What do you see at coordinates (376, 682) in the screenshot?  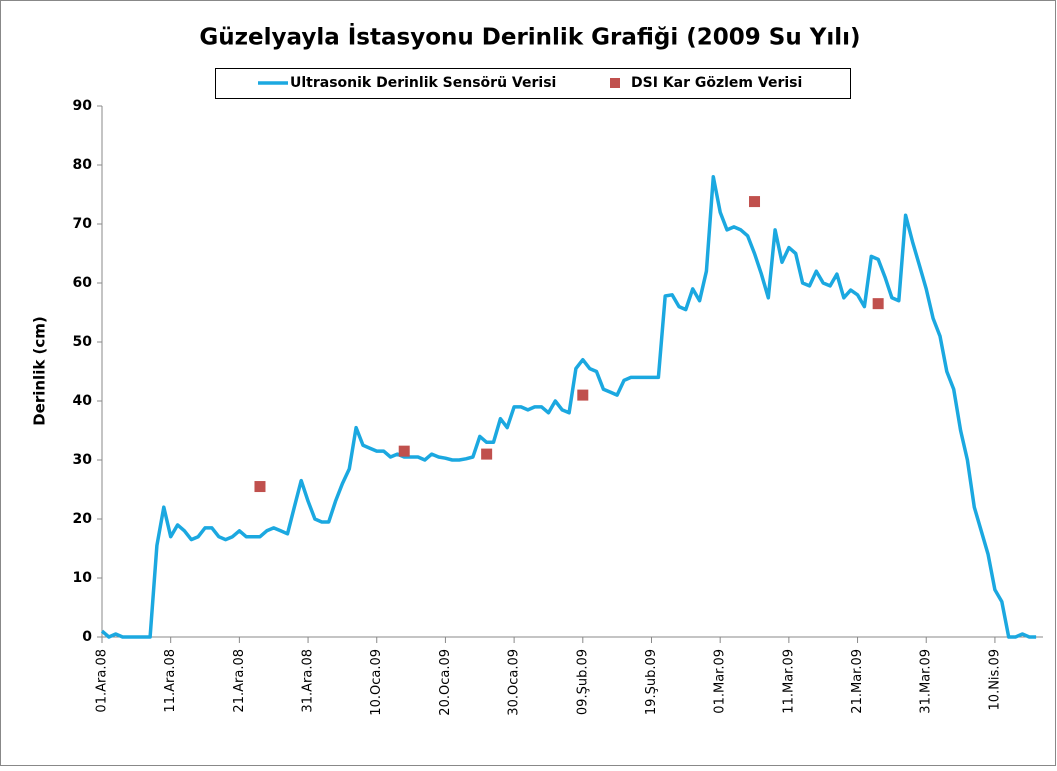 I see `x-tick-label: 10.Oca.09` at bounding box center [376, 682].